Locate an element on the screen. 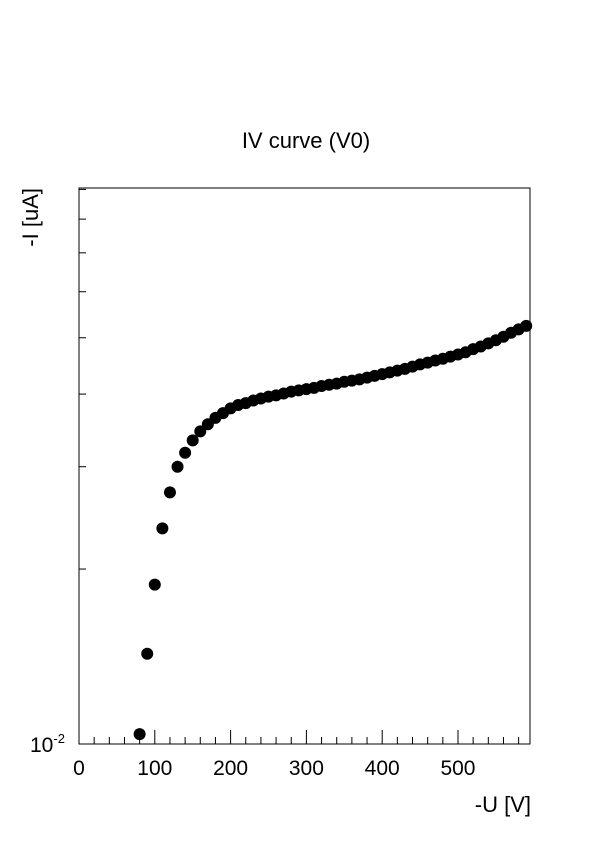 This screenshot has height=842, width=595. x-axis-label: -U [V] is located at coordinates (503, 804).